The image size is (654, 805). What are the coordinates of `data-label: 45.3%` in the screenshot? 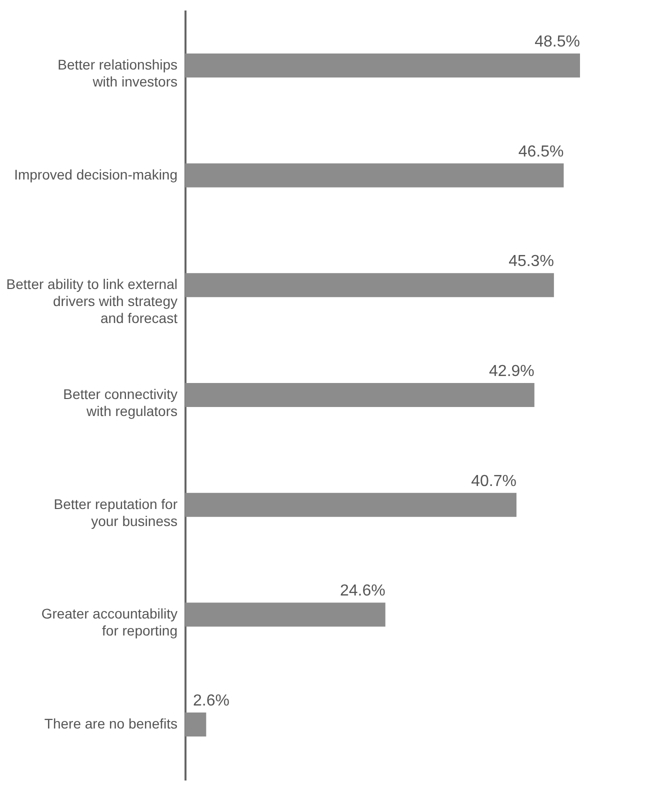 It's located at (531, 261).